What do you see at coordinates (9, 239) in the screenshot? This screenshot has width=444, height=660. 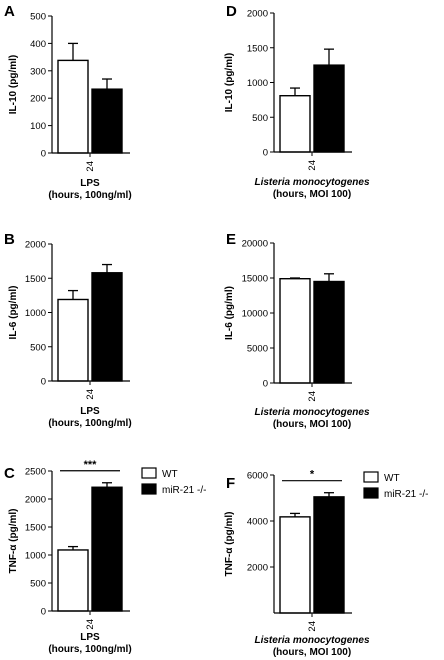 I see `panel-b-label: B` at bounding box center [9, 239].